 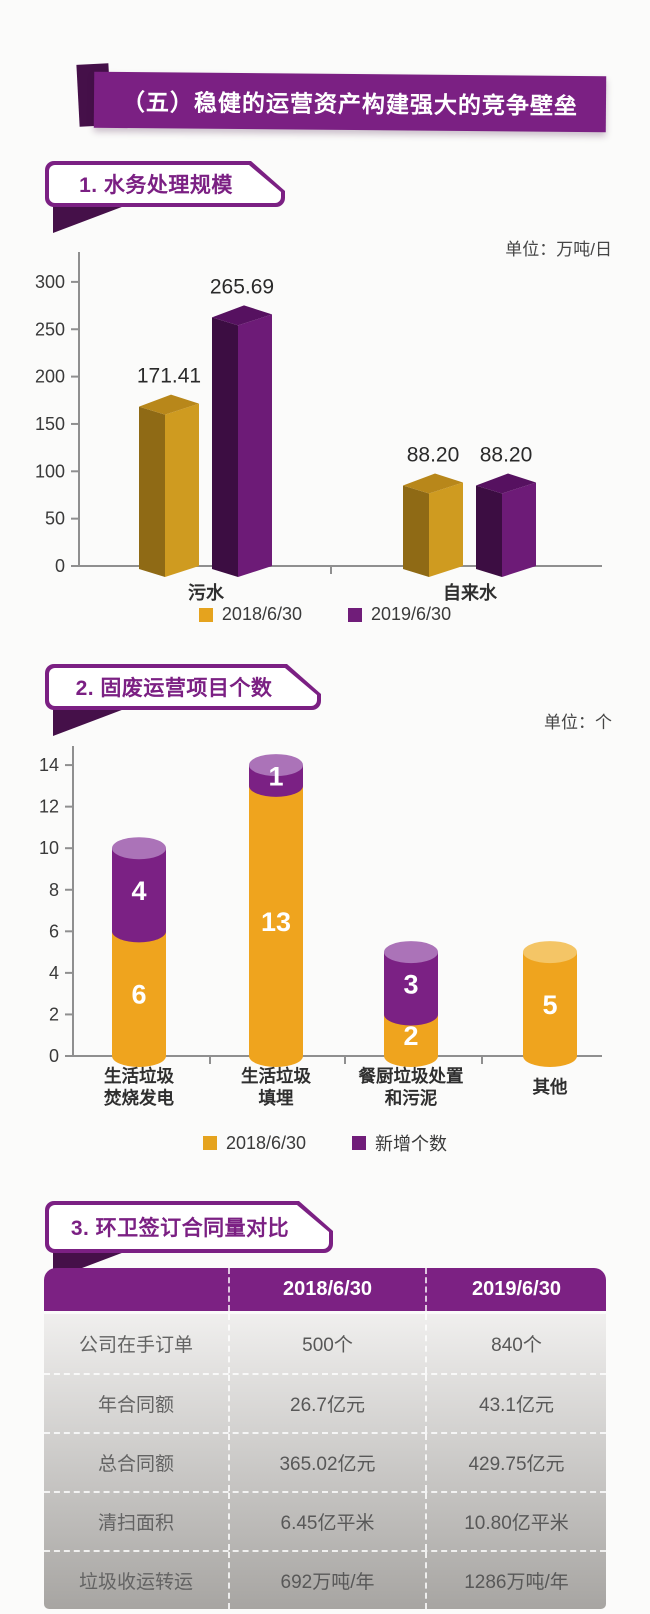 I want to click on row-label: 年合同额, so click(x=137, y=1403).